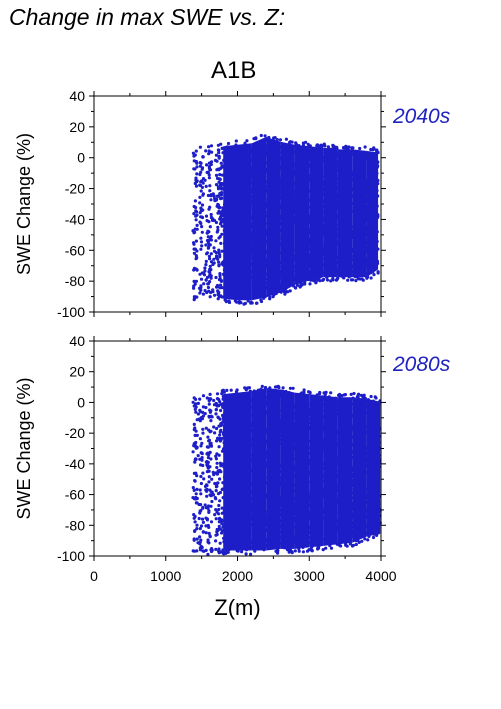 The image size is (501, 709). What do you see at coordinates (75, 281) in the screenshot?
I see `y-tick-label: -80` at bounding box center [75, 281].